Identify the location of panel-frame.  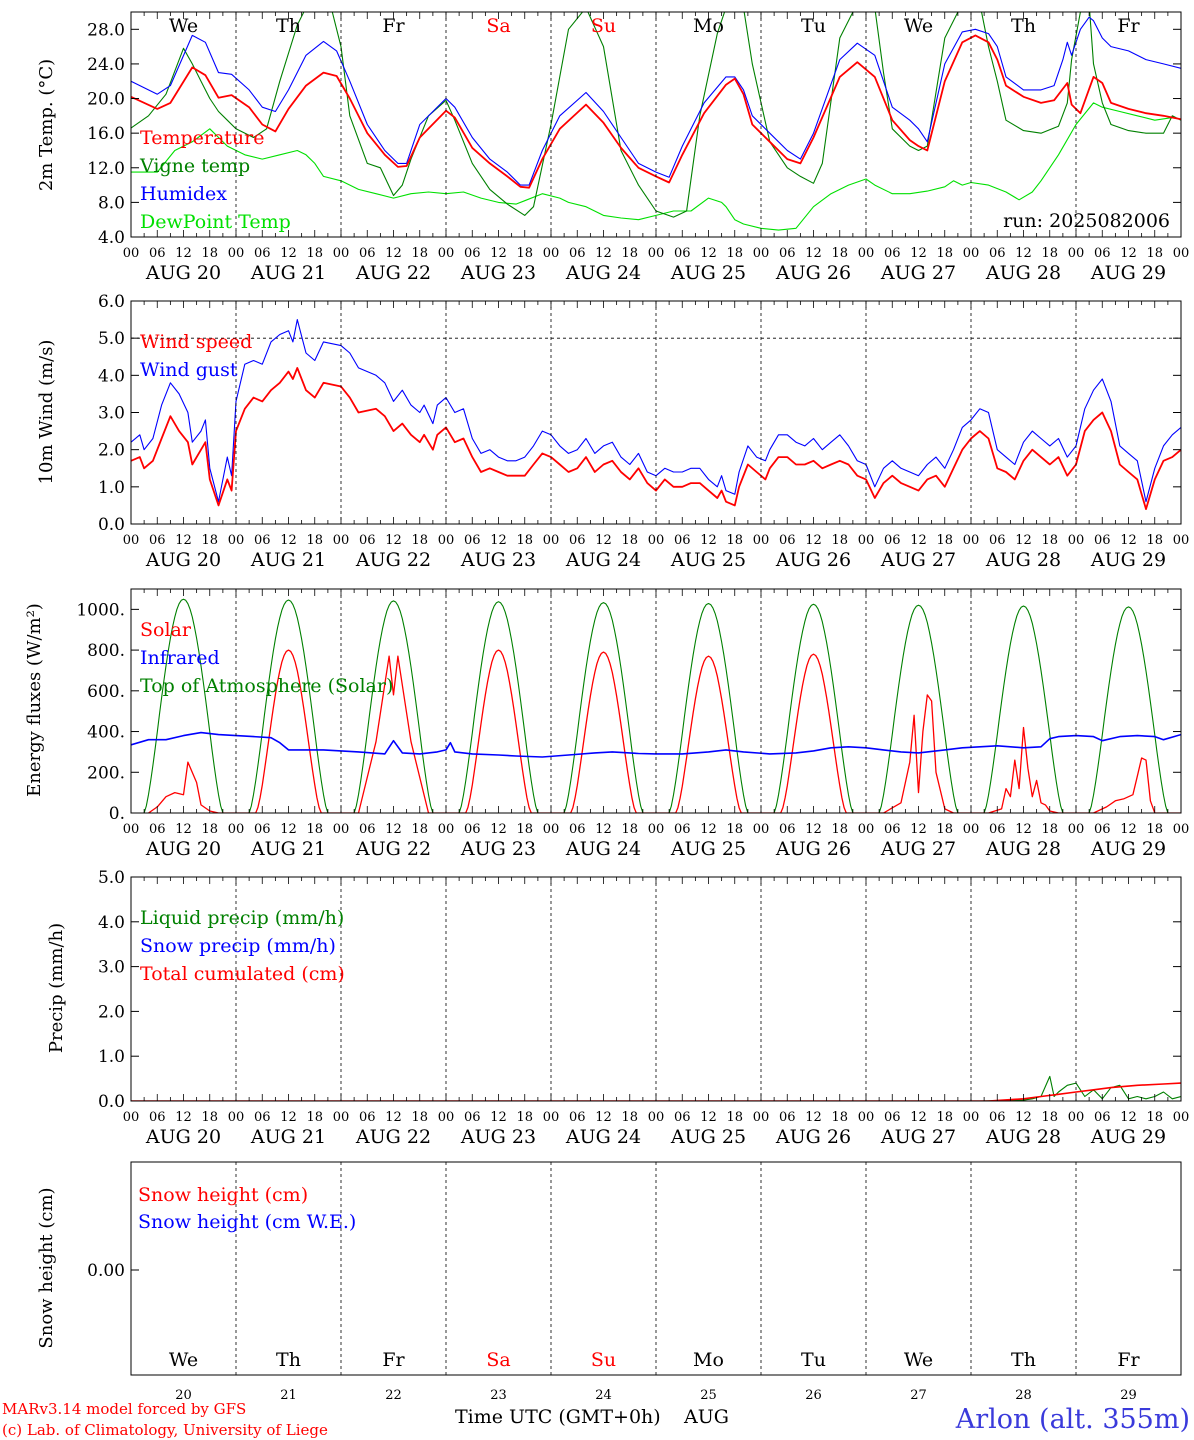
(656, 701).